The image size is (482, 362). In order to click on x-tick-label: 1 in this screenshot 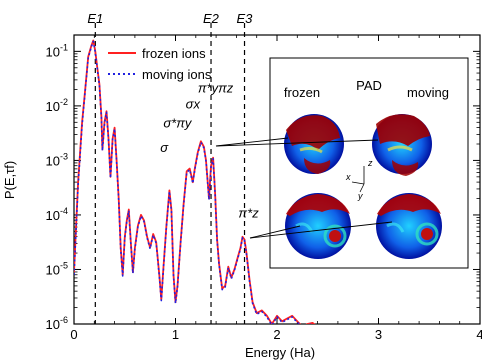, I will do `click(175, 334)`.